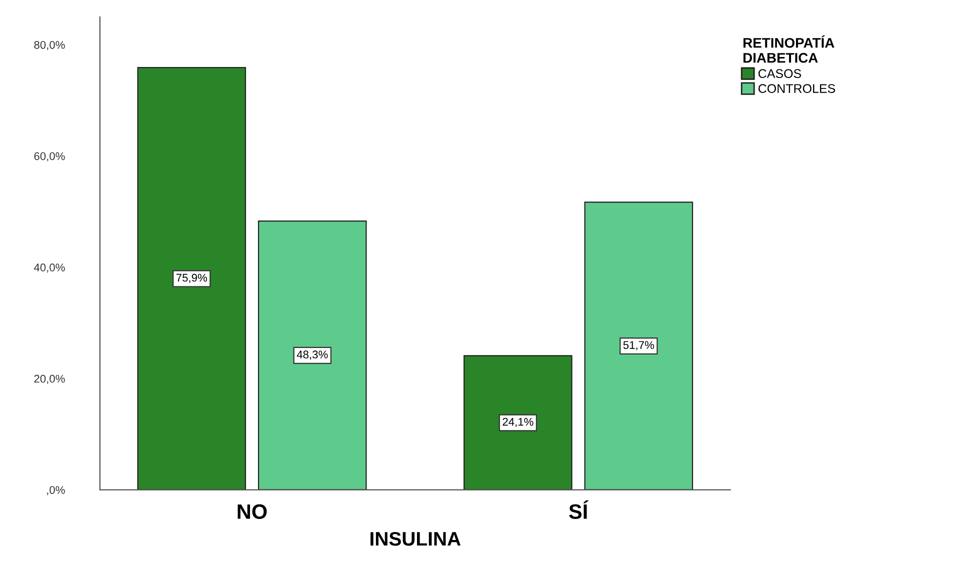 This screenshot has width=961, height=563. I want to click on legend-label: CONTROLES, so click(797, 88).